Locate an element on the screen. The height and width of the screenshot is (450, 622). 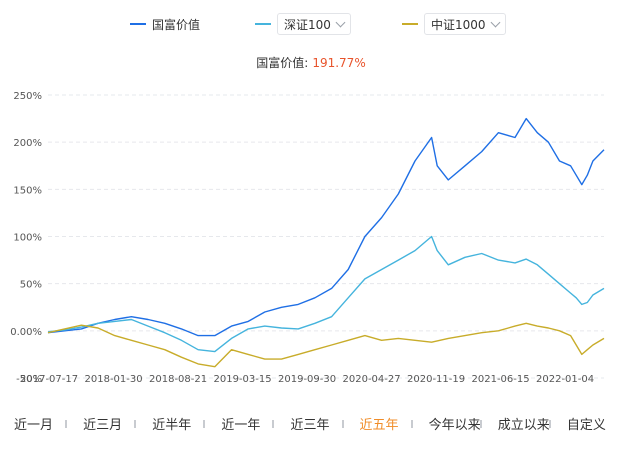
x-tick-label: 2018-08-21 is located at coordinates (178, 379).